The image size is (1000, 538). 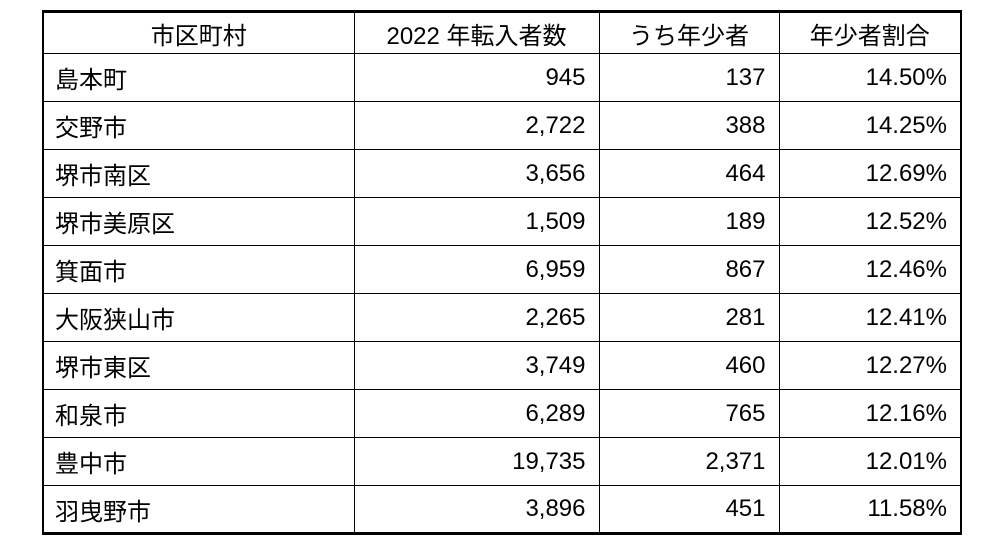 I want to click on movers-cell: 6,959, so click(x=476, y=269).